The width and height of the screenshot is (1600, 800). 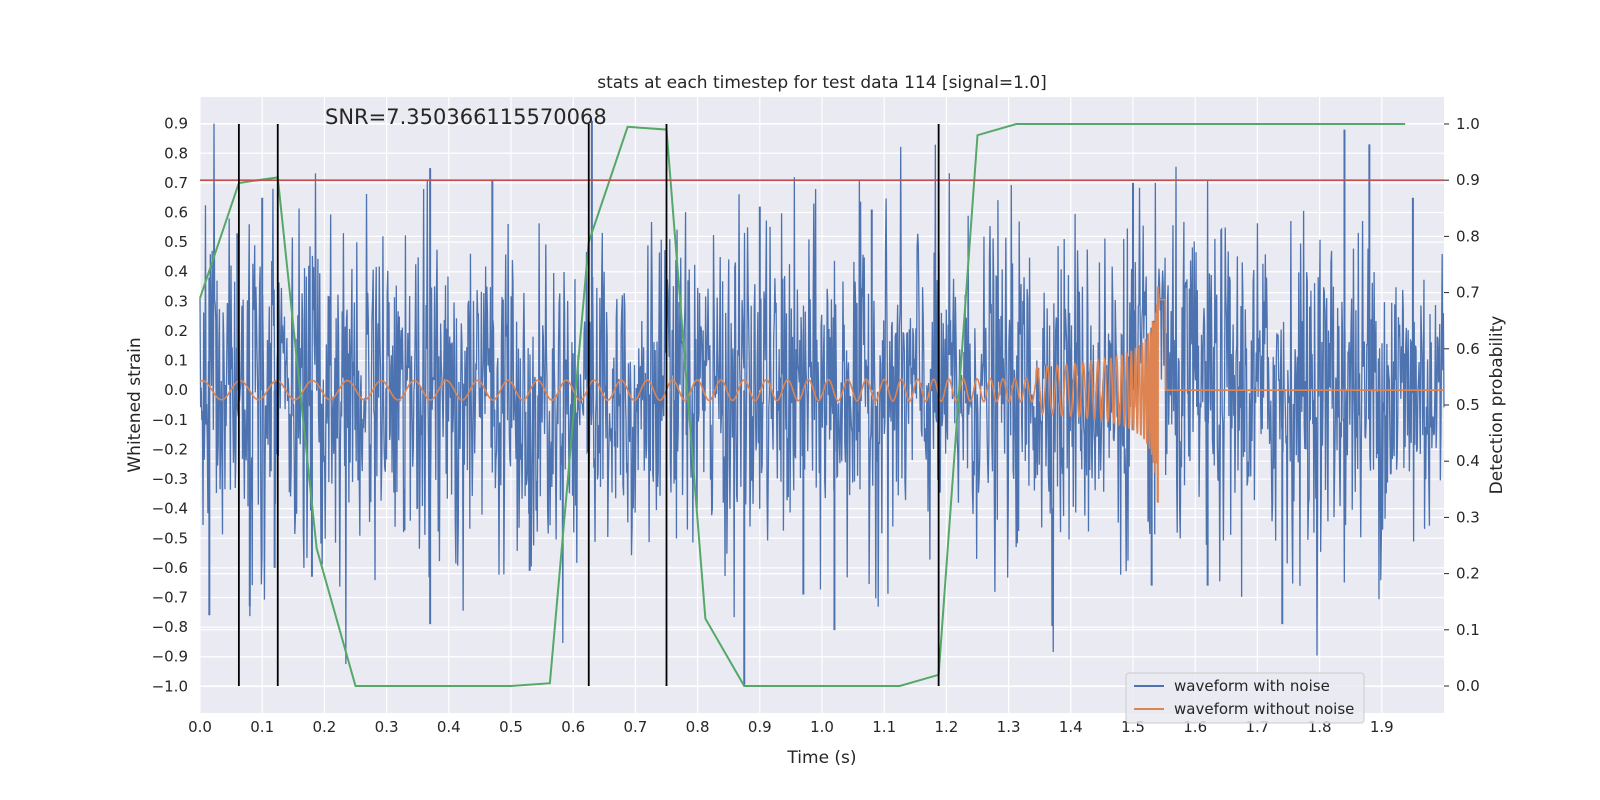 What do you see at coordinates (176, 390) in the screenshot?
I see `y-tick-label: 0.0` at bounding box center [176, 390].